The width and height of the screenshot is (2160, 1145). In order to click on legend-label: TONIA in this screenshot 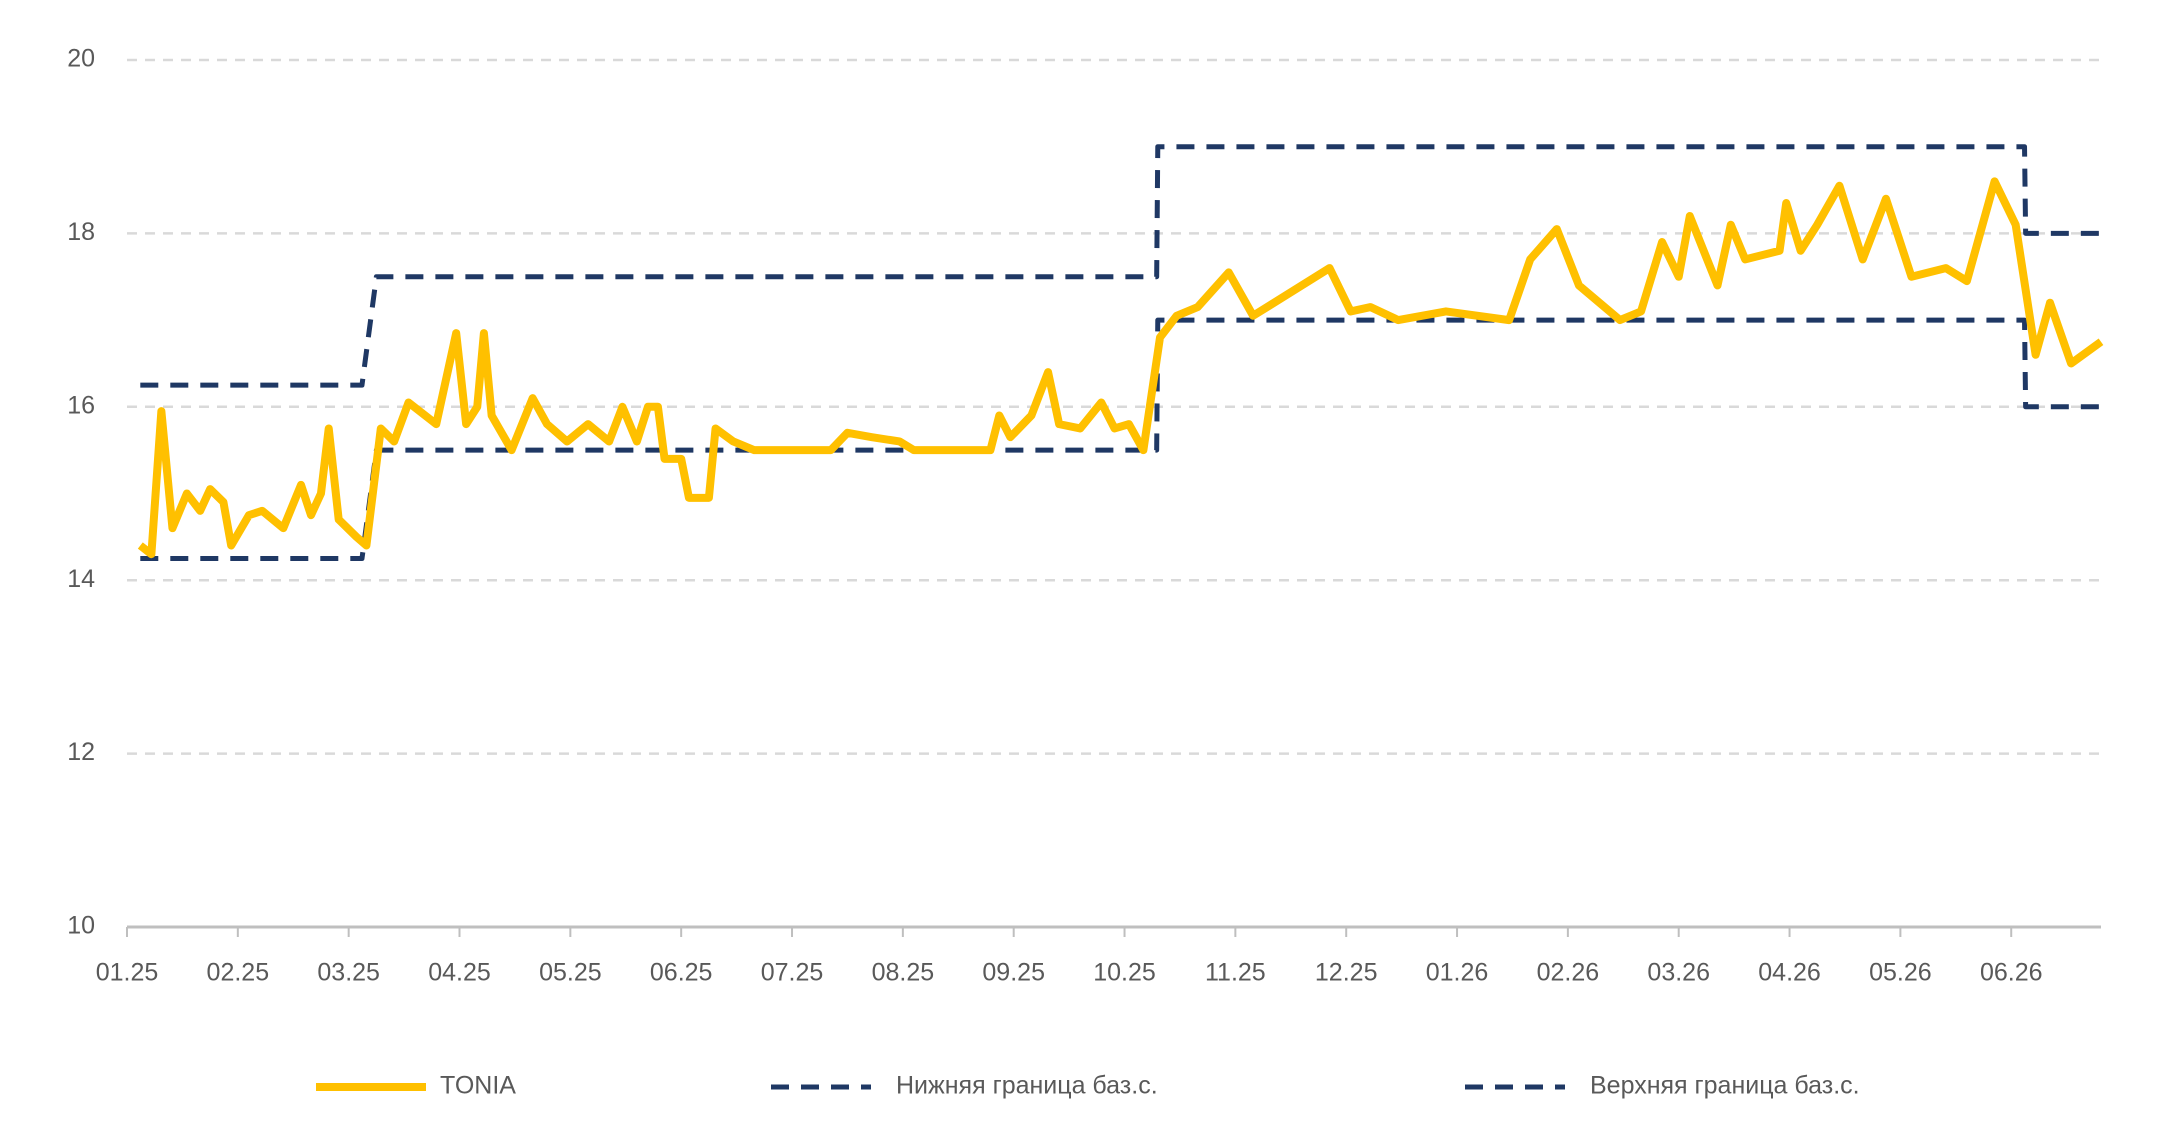, I will do `click(478, 1086)`.